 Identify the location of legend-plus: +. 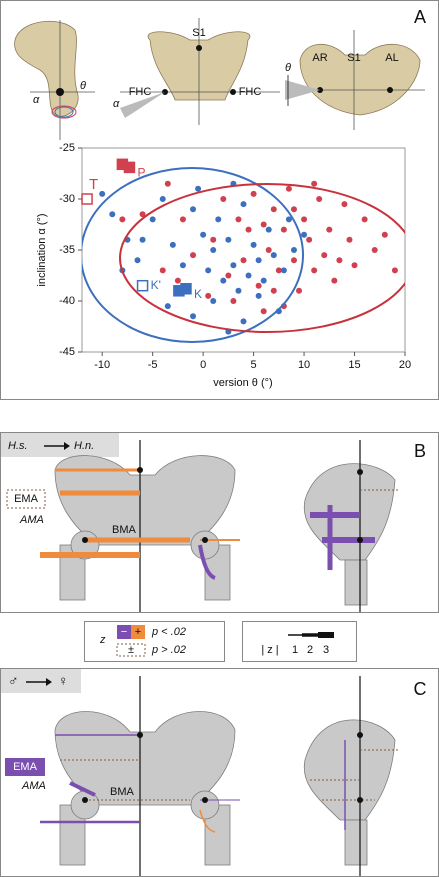
(138, 632).